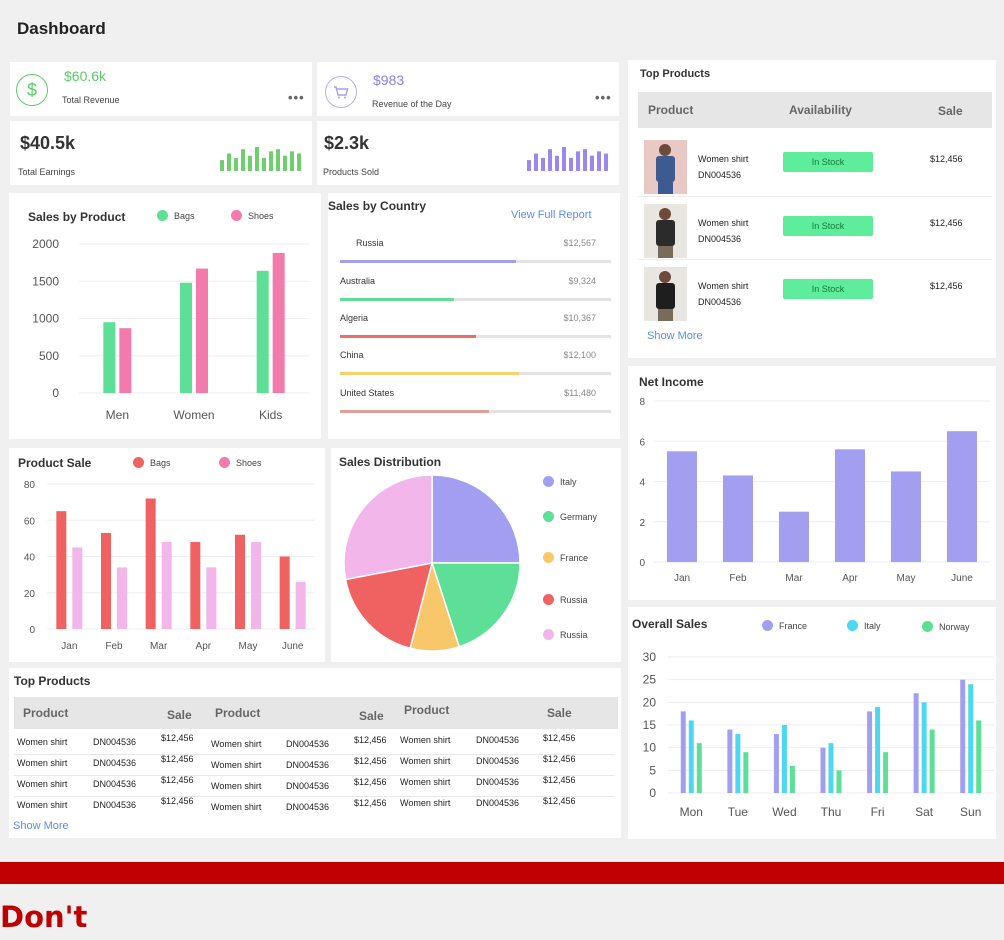  Describe the element at coordinates (548, 635) in the screenshot. I see `legend-dot` at that location.